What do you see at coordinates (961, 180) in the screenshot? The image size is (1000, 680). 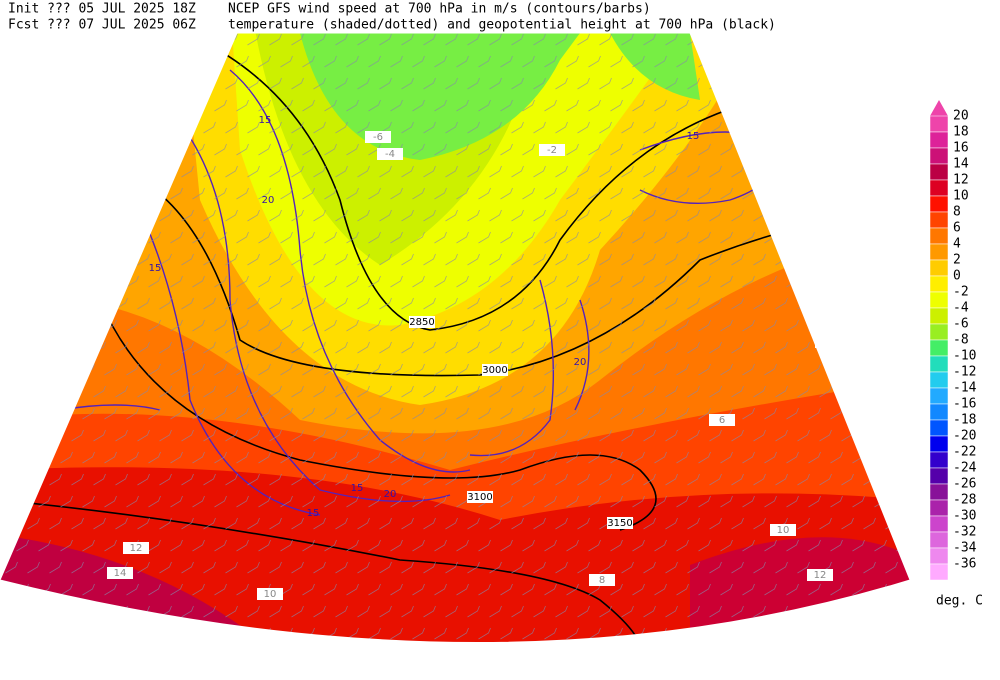 I see `colorbar-label: 12` at bounding box center [961, 180].